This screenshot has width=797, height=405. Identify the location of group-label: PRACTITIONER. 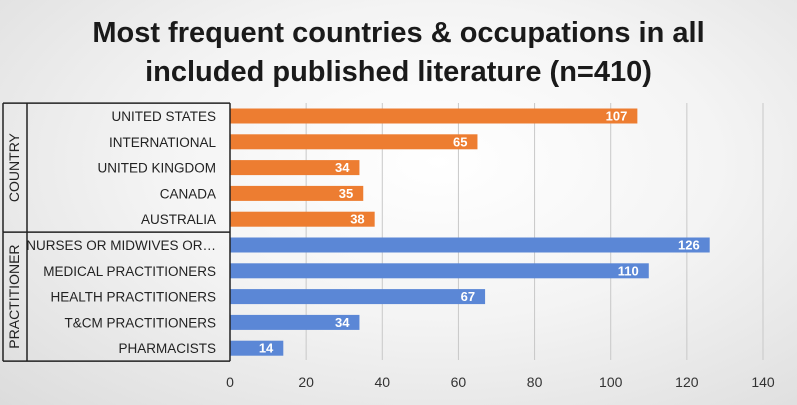
(14, 296).